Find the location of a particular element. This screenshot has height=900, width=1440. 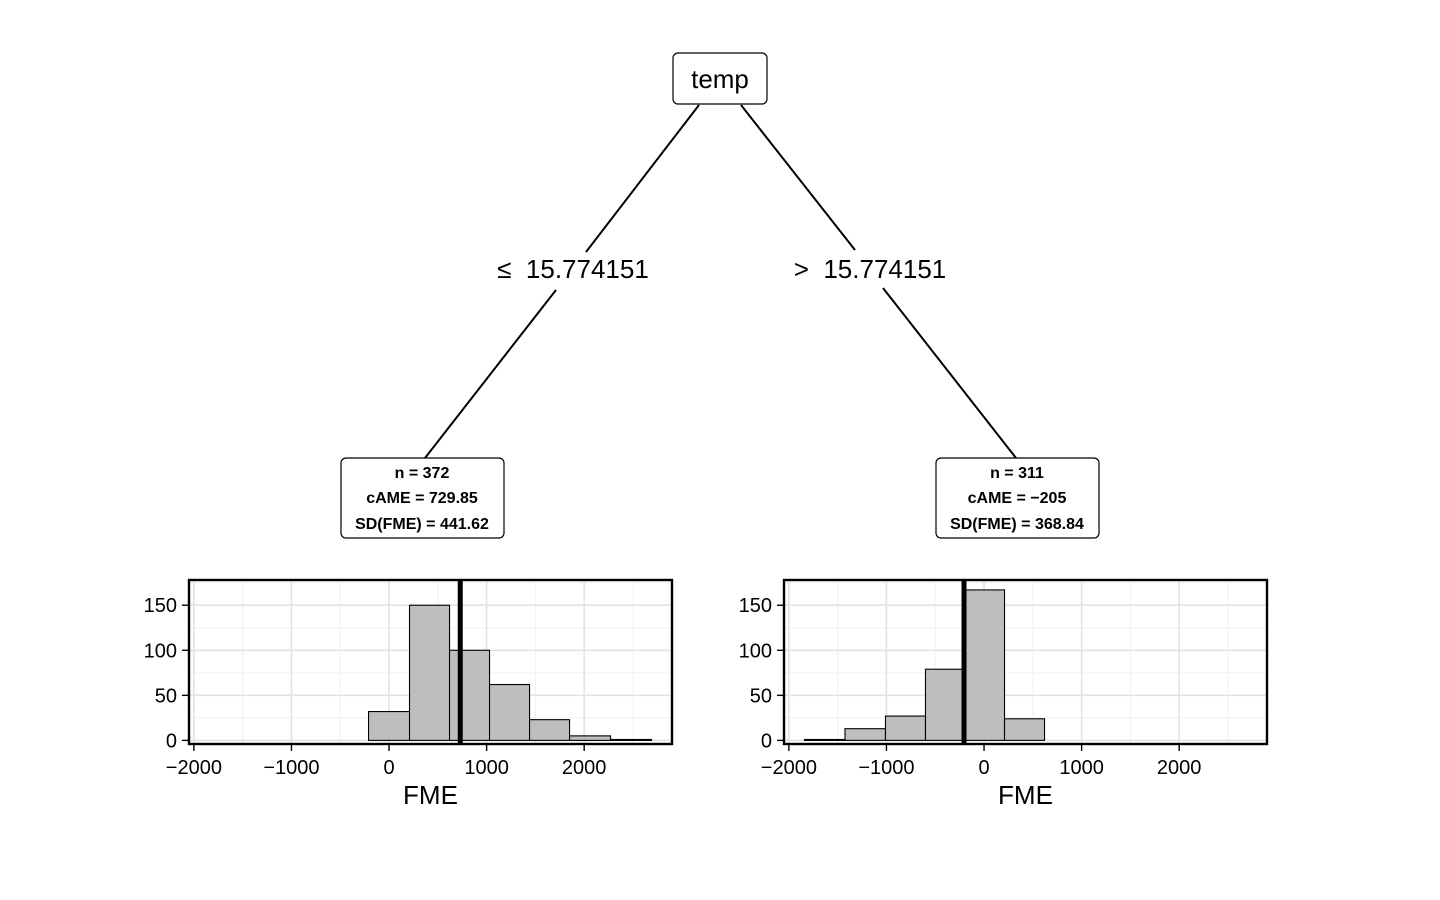

leaf-left-came: cAME = 729.85 is located at coordinates (422, 498).